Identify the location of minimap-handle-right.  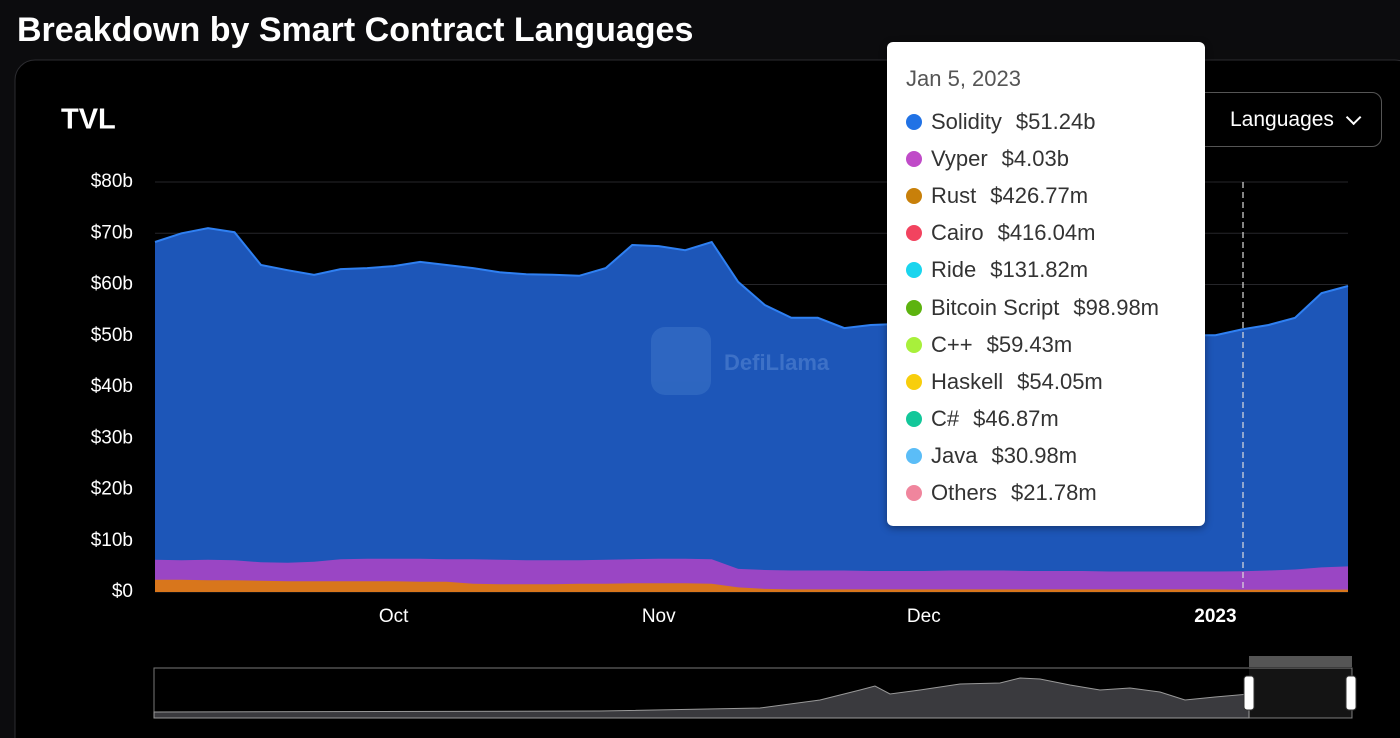
(1351, 693).